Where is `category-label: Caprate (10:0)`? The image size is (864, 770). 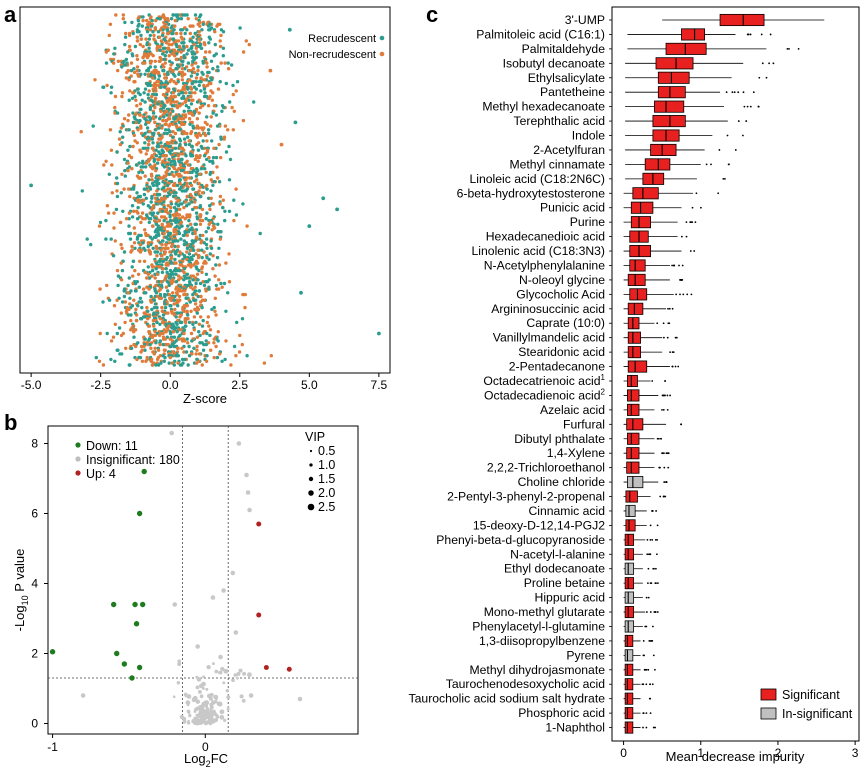
category-label: Caprate (10:0) is located at coordinates (565, 323).